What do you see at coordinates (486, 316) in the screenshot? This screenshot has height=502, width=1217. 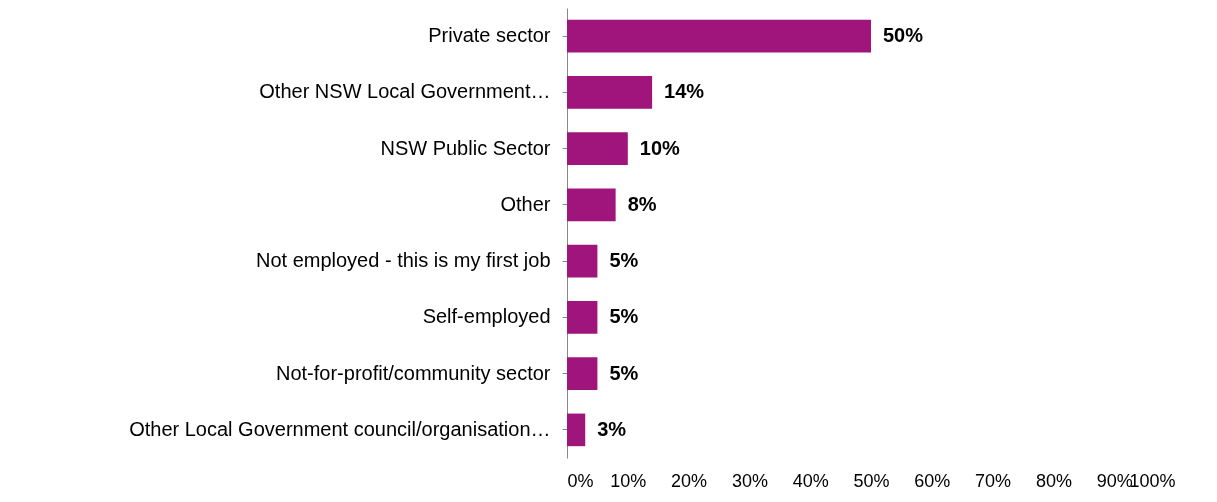 I see `y-tick-label: Self-employed` at bounding box center [486, 316].